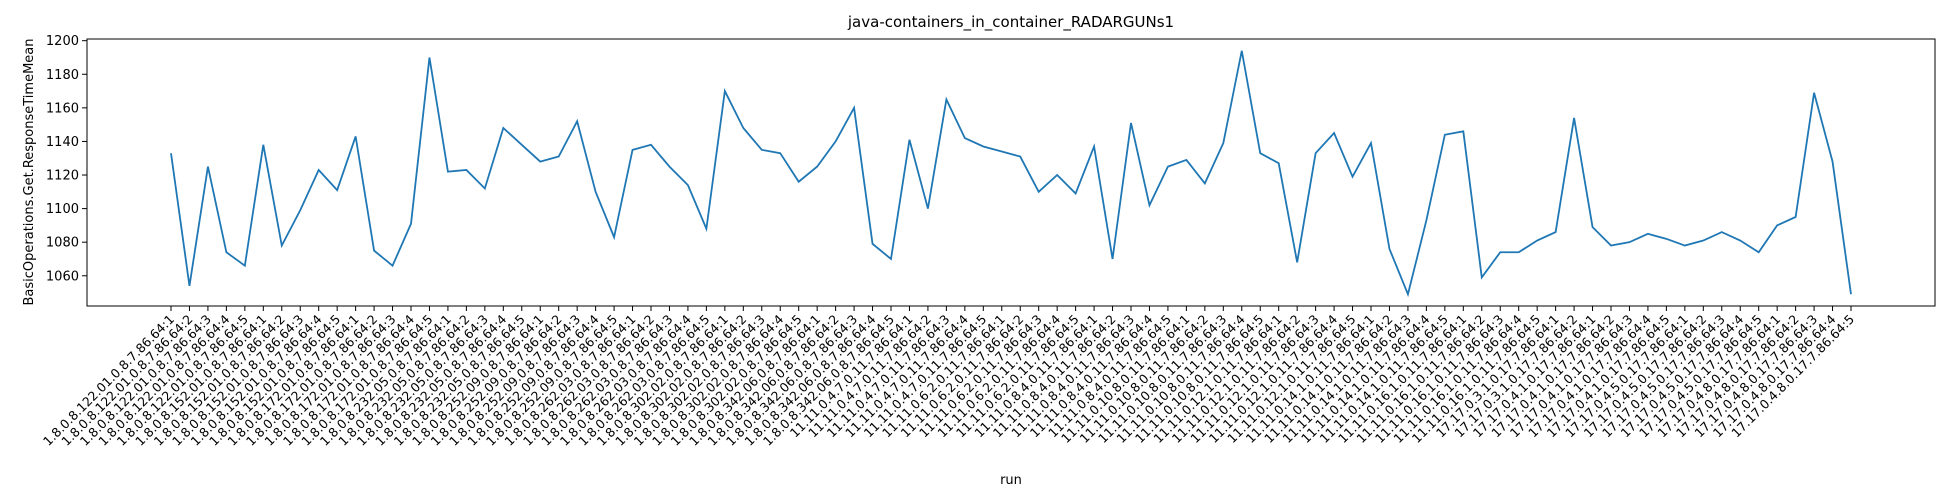  I want to click on y-tick-label: 1120, so click(62, 176).